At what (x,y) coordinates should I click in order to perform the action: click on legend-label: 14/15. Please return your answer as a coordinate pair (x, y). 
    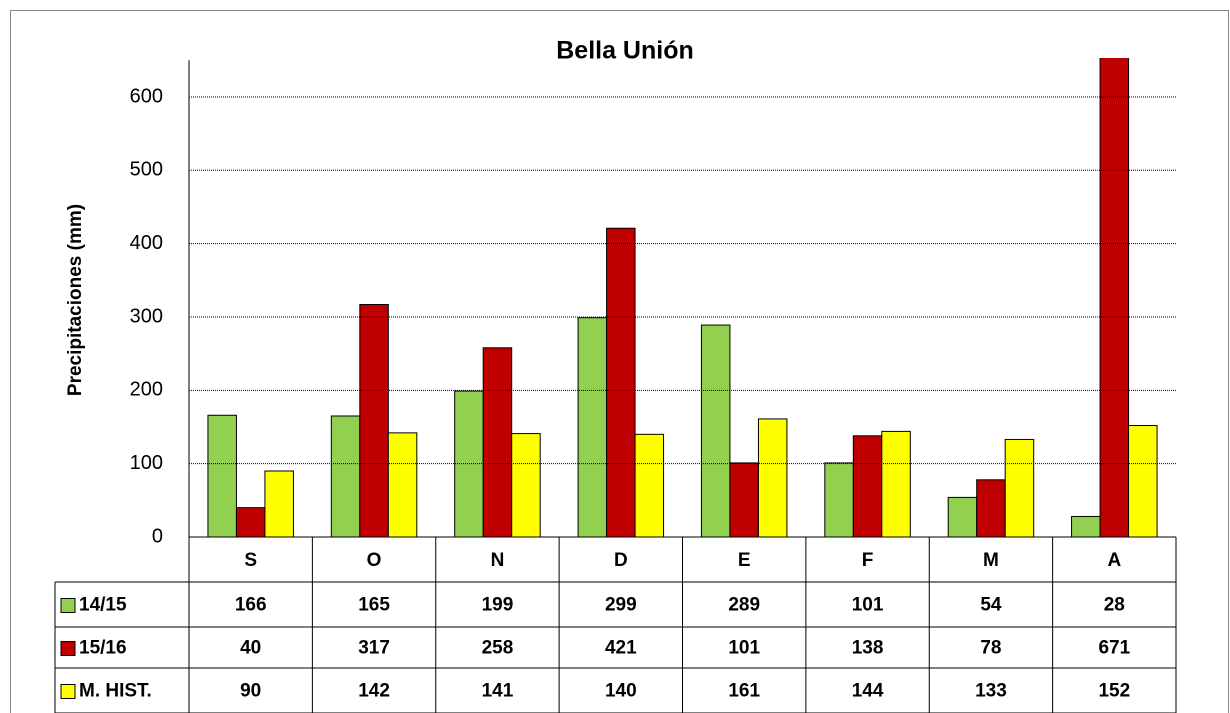
    Looking at the image, I should click on (103, 605).